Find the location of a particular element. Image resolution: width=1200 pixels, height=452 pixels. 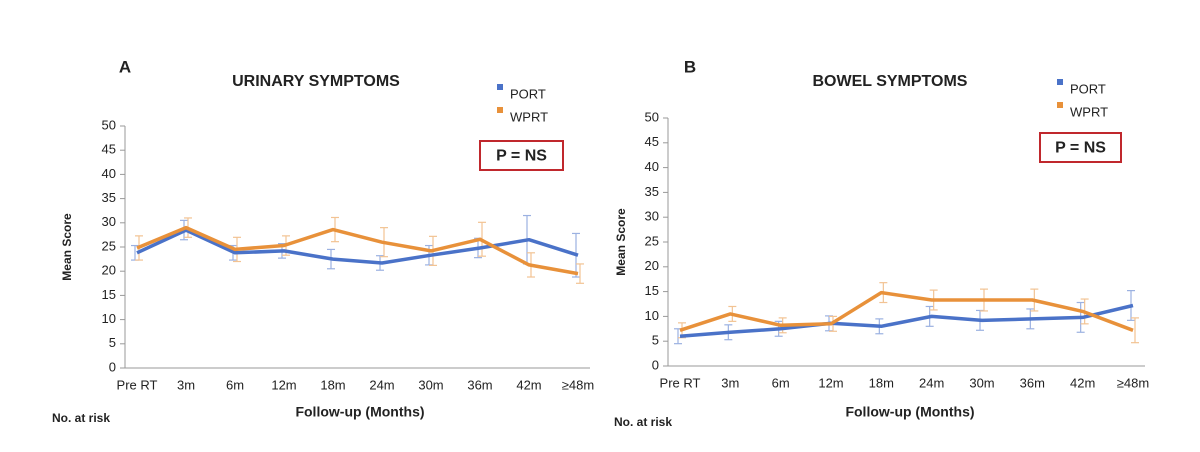

panel-label: B is located at coordinates (690, 66).